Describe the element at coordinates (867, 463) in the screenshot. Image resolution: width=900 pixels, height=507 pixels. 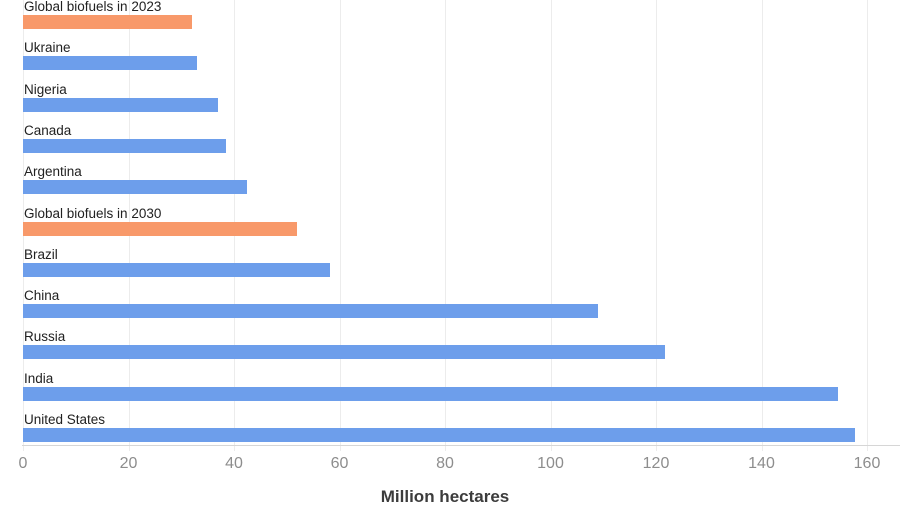
I see `x-tick-label: 160` at that location.